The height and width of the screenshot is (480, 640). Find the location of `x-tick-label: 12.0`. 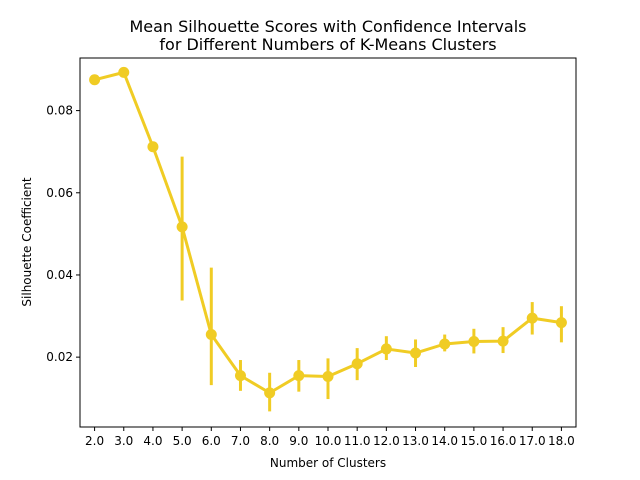

x-tick-label: 12.0 is located at coordinates (386, 441).